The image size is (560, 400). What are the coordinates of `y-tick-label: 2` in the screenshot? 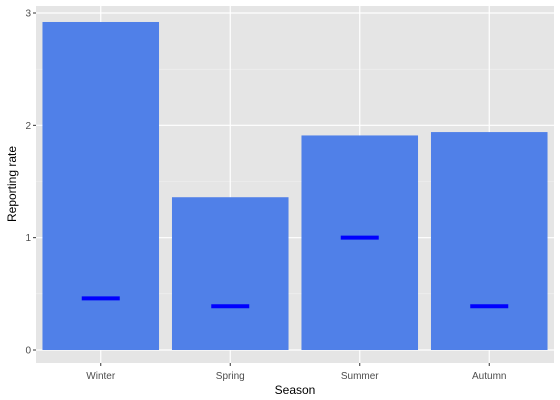 It's located at (28, 126).